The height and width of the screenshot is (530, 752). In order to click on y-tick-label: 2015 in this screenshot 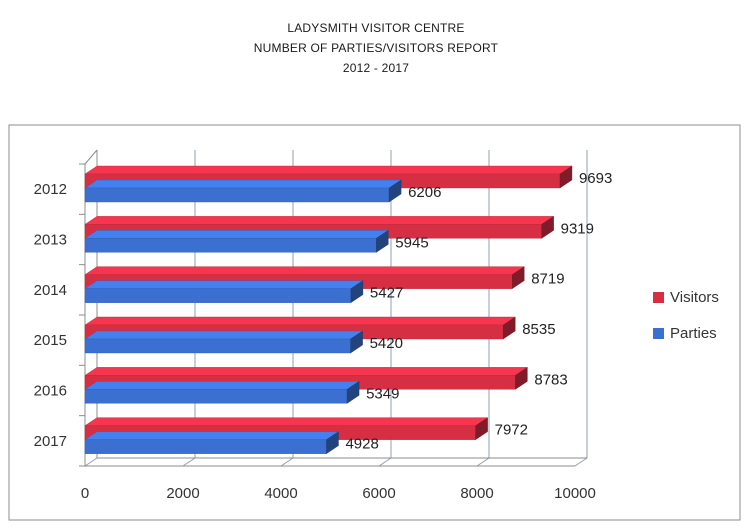, I will do `click(50, 340)`.